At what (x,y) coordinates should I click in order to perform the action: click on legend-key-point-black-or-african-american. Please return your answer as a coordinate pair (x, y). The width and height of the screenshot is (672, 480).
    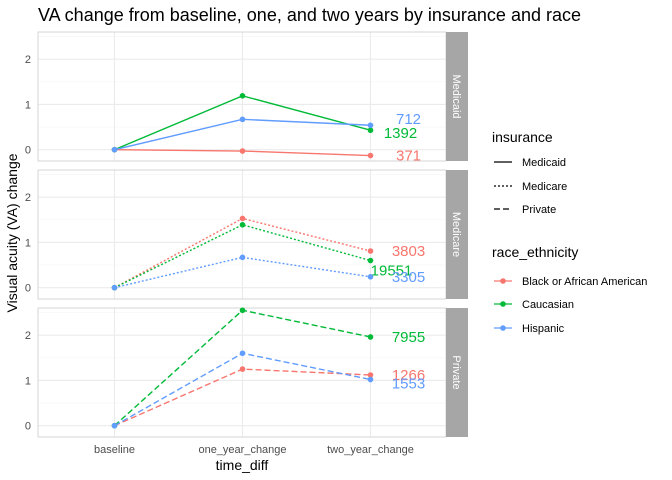
    Looking at the image, I should click on (503, 281).